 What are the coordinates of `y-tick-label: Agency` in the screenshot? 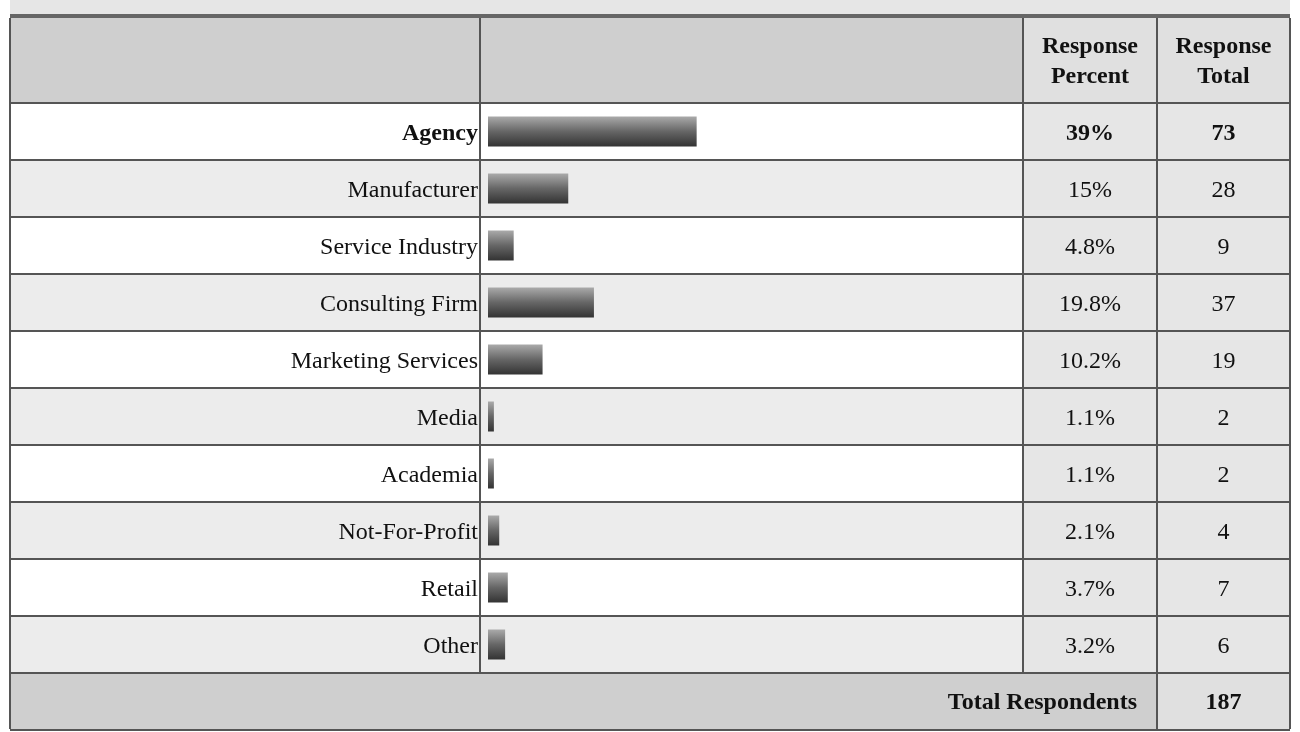 It's located at (440, 131).